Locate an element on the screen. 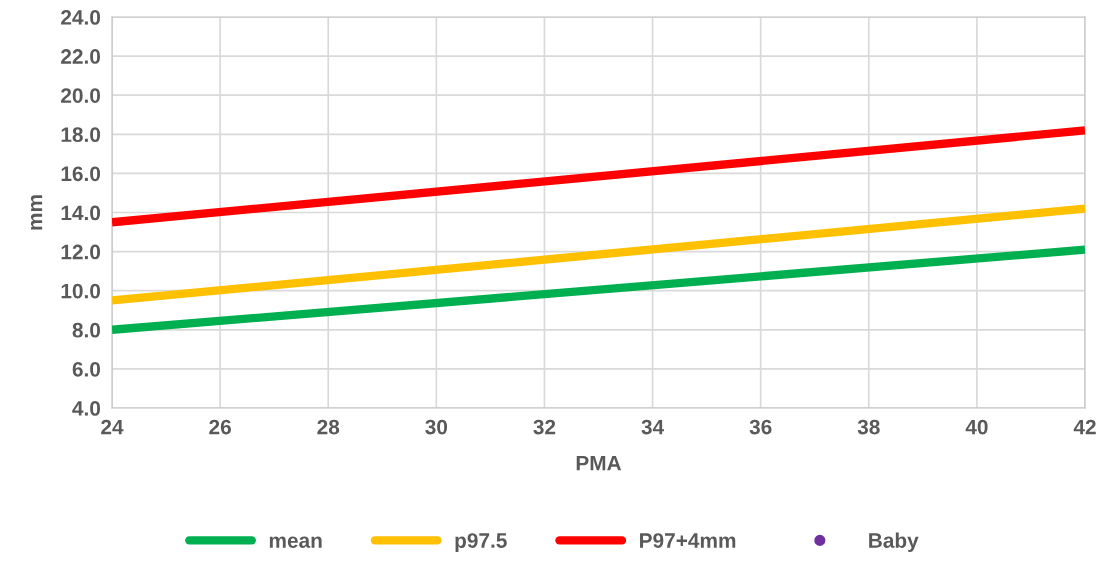 Image resolution: width=1108 pixels, height=577 pixels. x-tick-label: 28 is located at coordinates (328, 427).